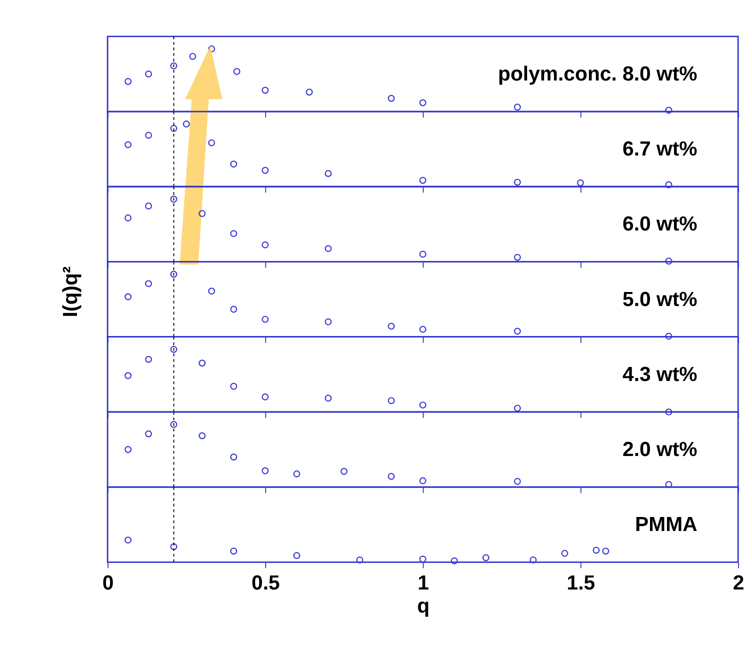  Describe the element at coordinates (423, 583) in the screenshot. I see `x-tick-label: 1` at that location.